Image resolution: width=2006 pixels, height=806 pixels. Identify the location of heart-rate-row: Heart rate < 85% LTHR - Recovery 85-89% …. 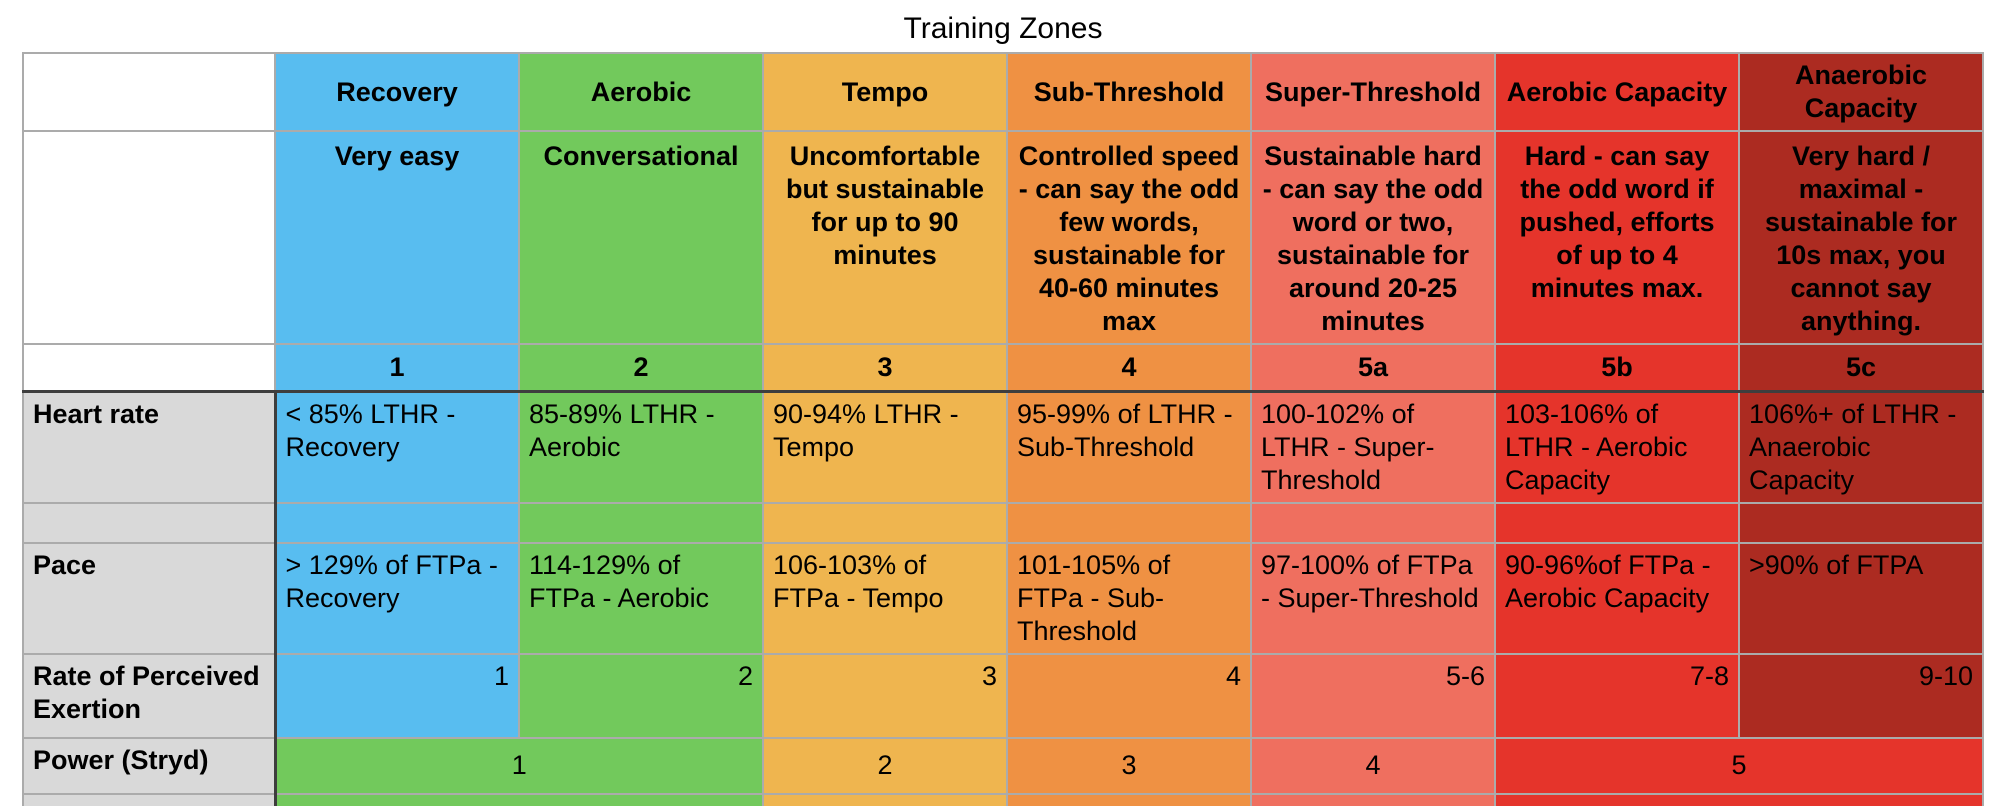
(1003, 447).